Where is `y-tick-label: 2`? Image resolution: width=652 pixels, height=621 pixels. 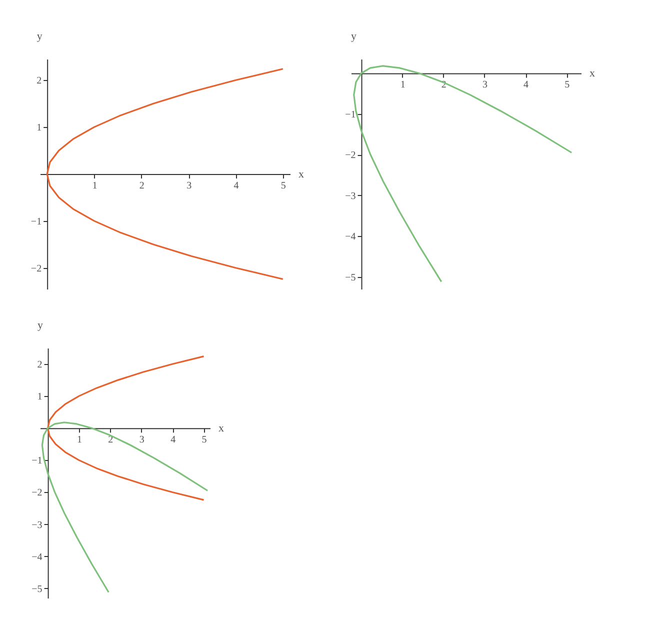 y-tick-label: 2 is located at coordinates (39, 365).